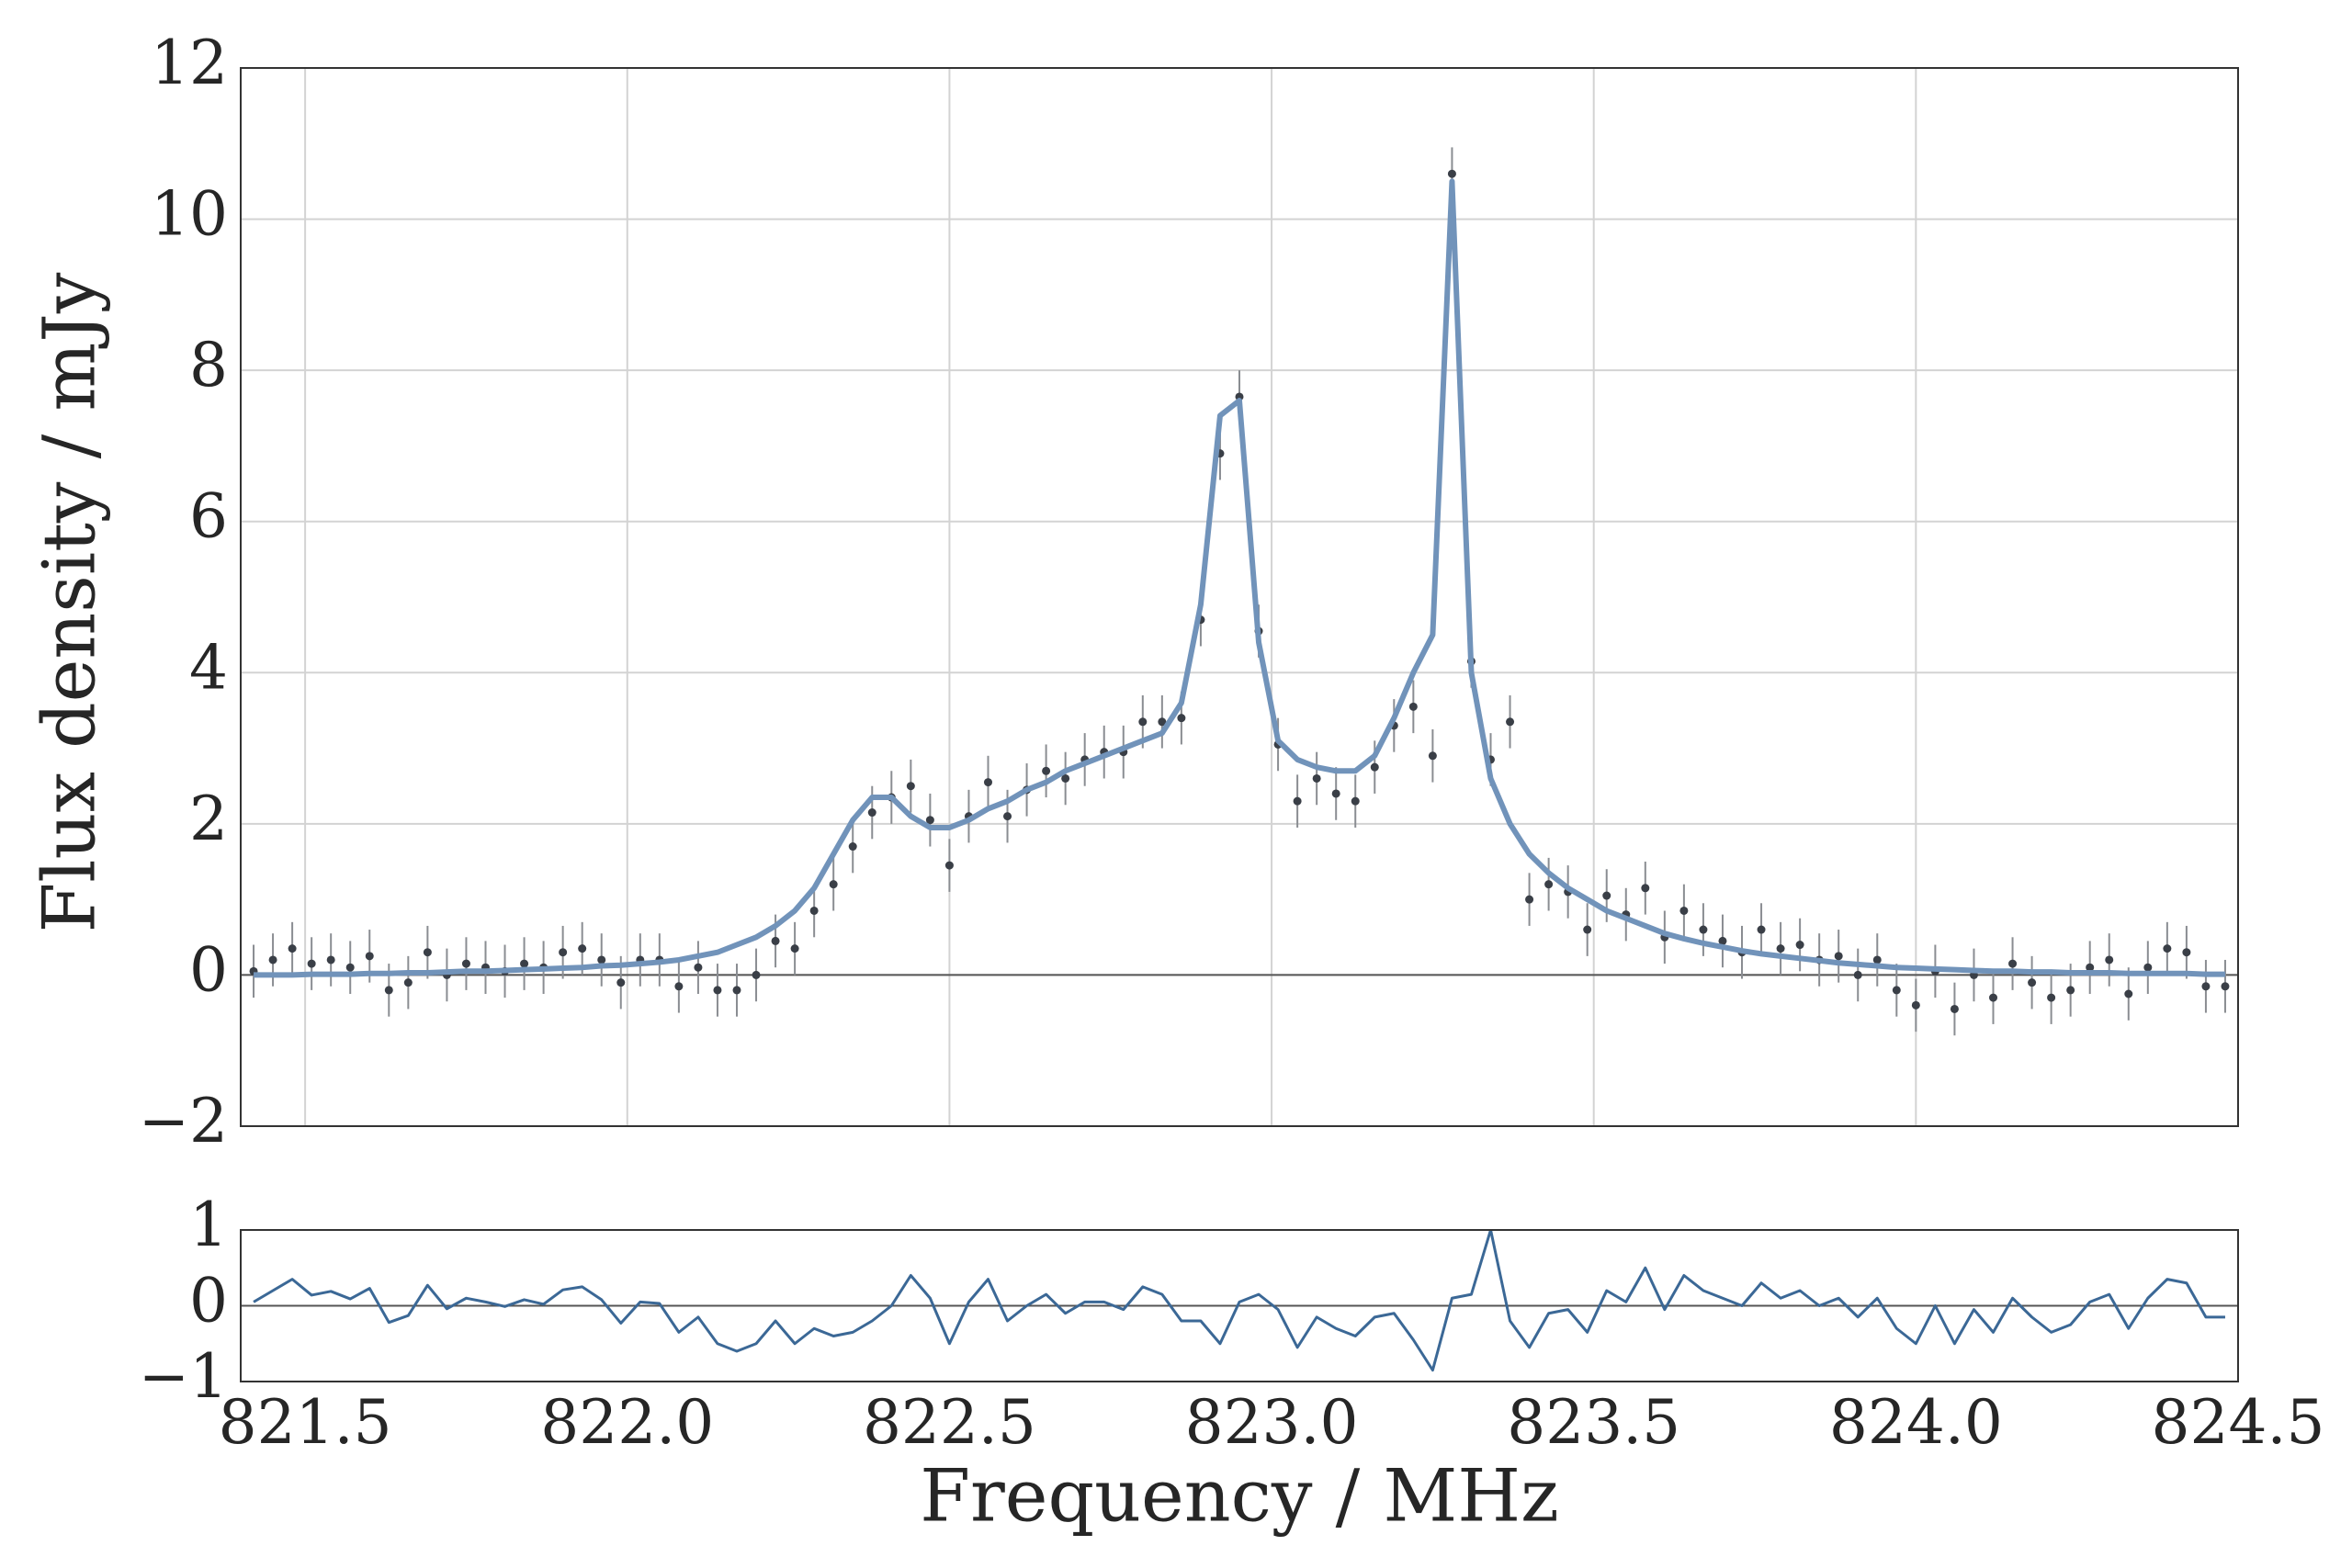 The width and height of the screenshot is (2352, 1568). I want to click on y-tick-label: −2, so click(183, 1121).